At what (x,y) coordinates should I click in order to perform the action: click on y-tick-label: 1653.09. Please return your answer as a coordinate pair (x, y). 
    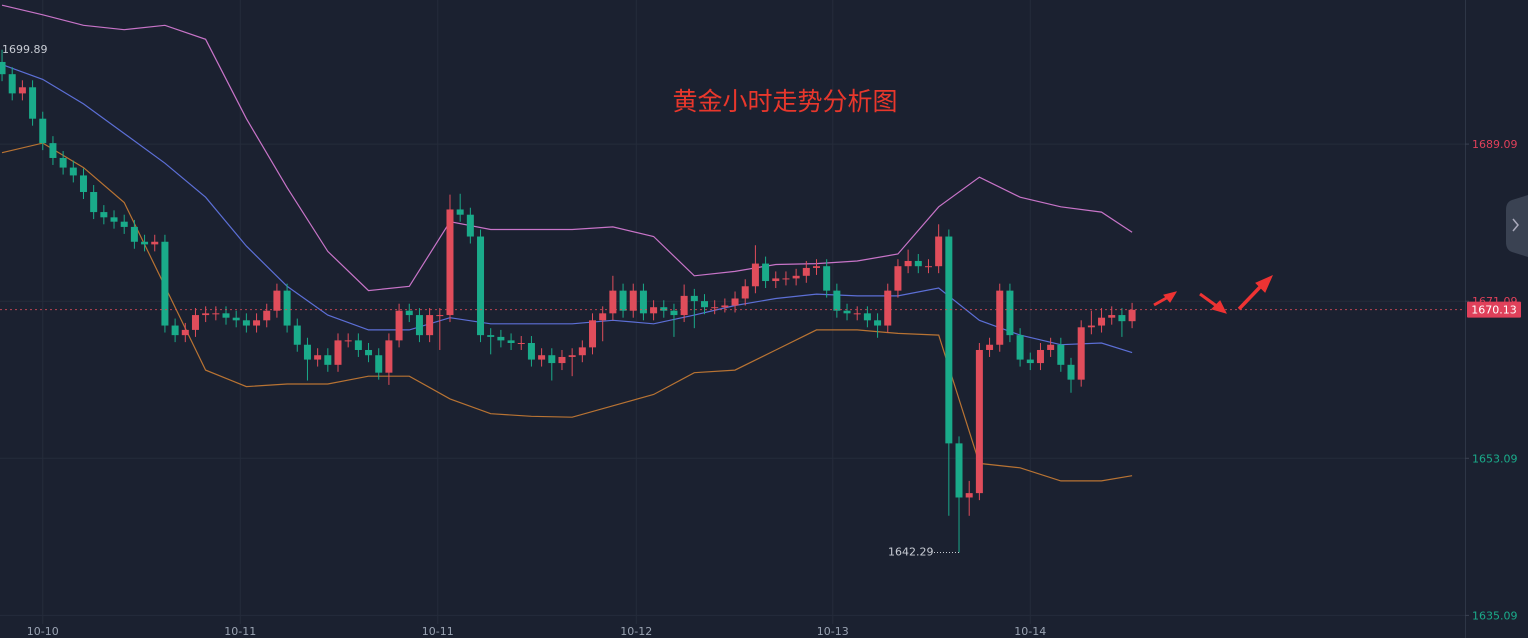
    Looking at the image, I should click on (1495, 458).